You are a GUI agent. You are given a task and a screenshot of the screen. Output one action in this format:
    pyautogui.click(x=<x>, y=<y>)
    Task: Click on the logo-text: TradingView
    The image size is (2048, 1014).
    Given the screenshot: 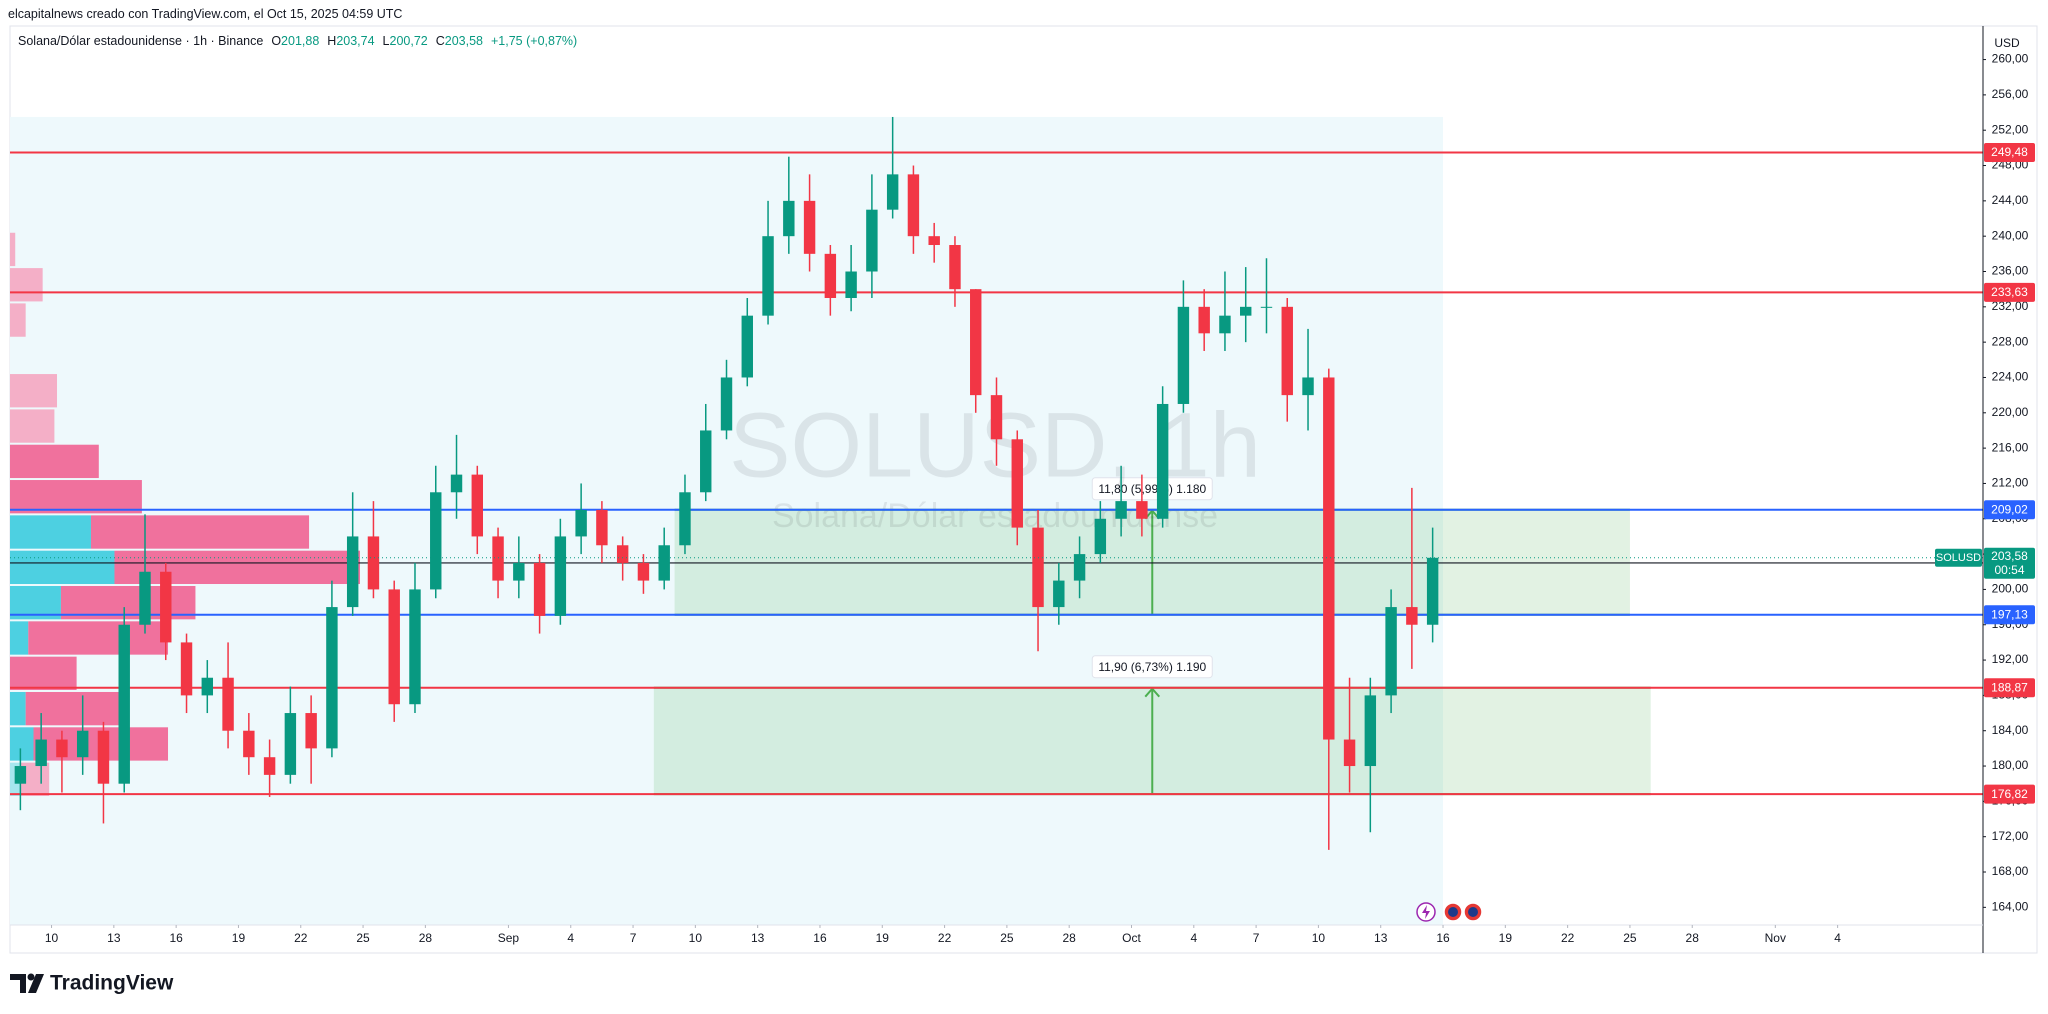 What is the action you would take?
    pyautogui.click(x=112, y=983)
    